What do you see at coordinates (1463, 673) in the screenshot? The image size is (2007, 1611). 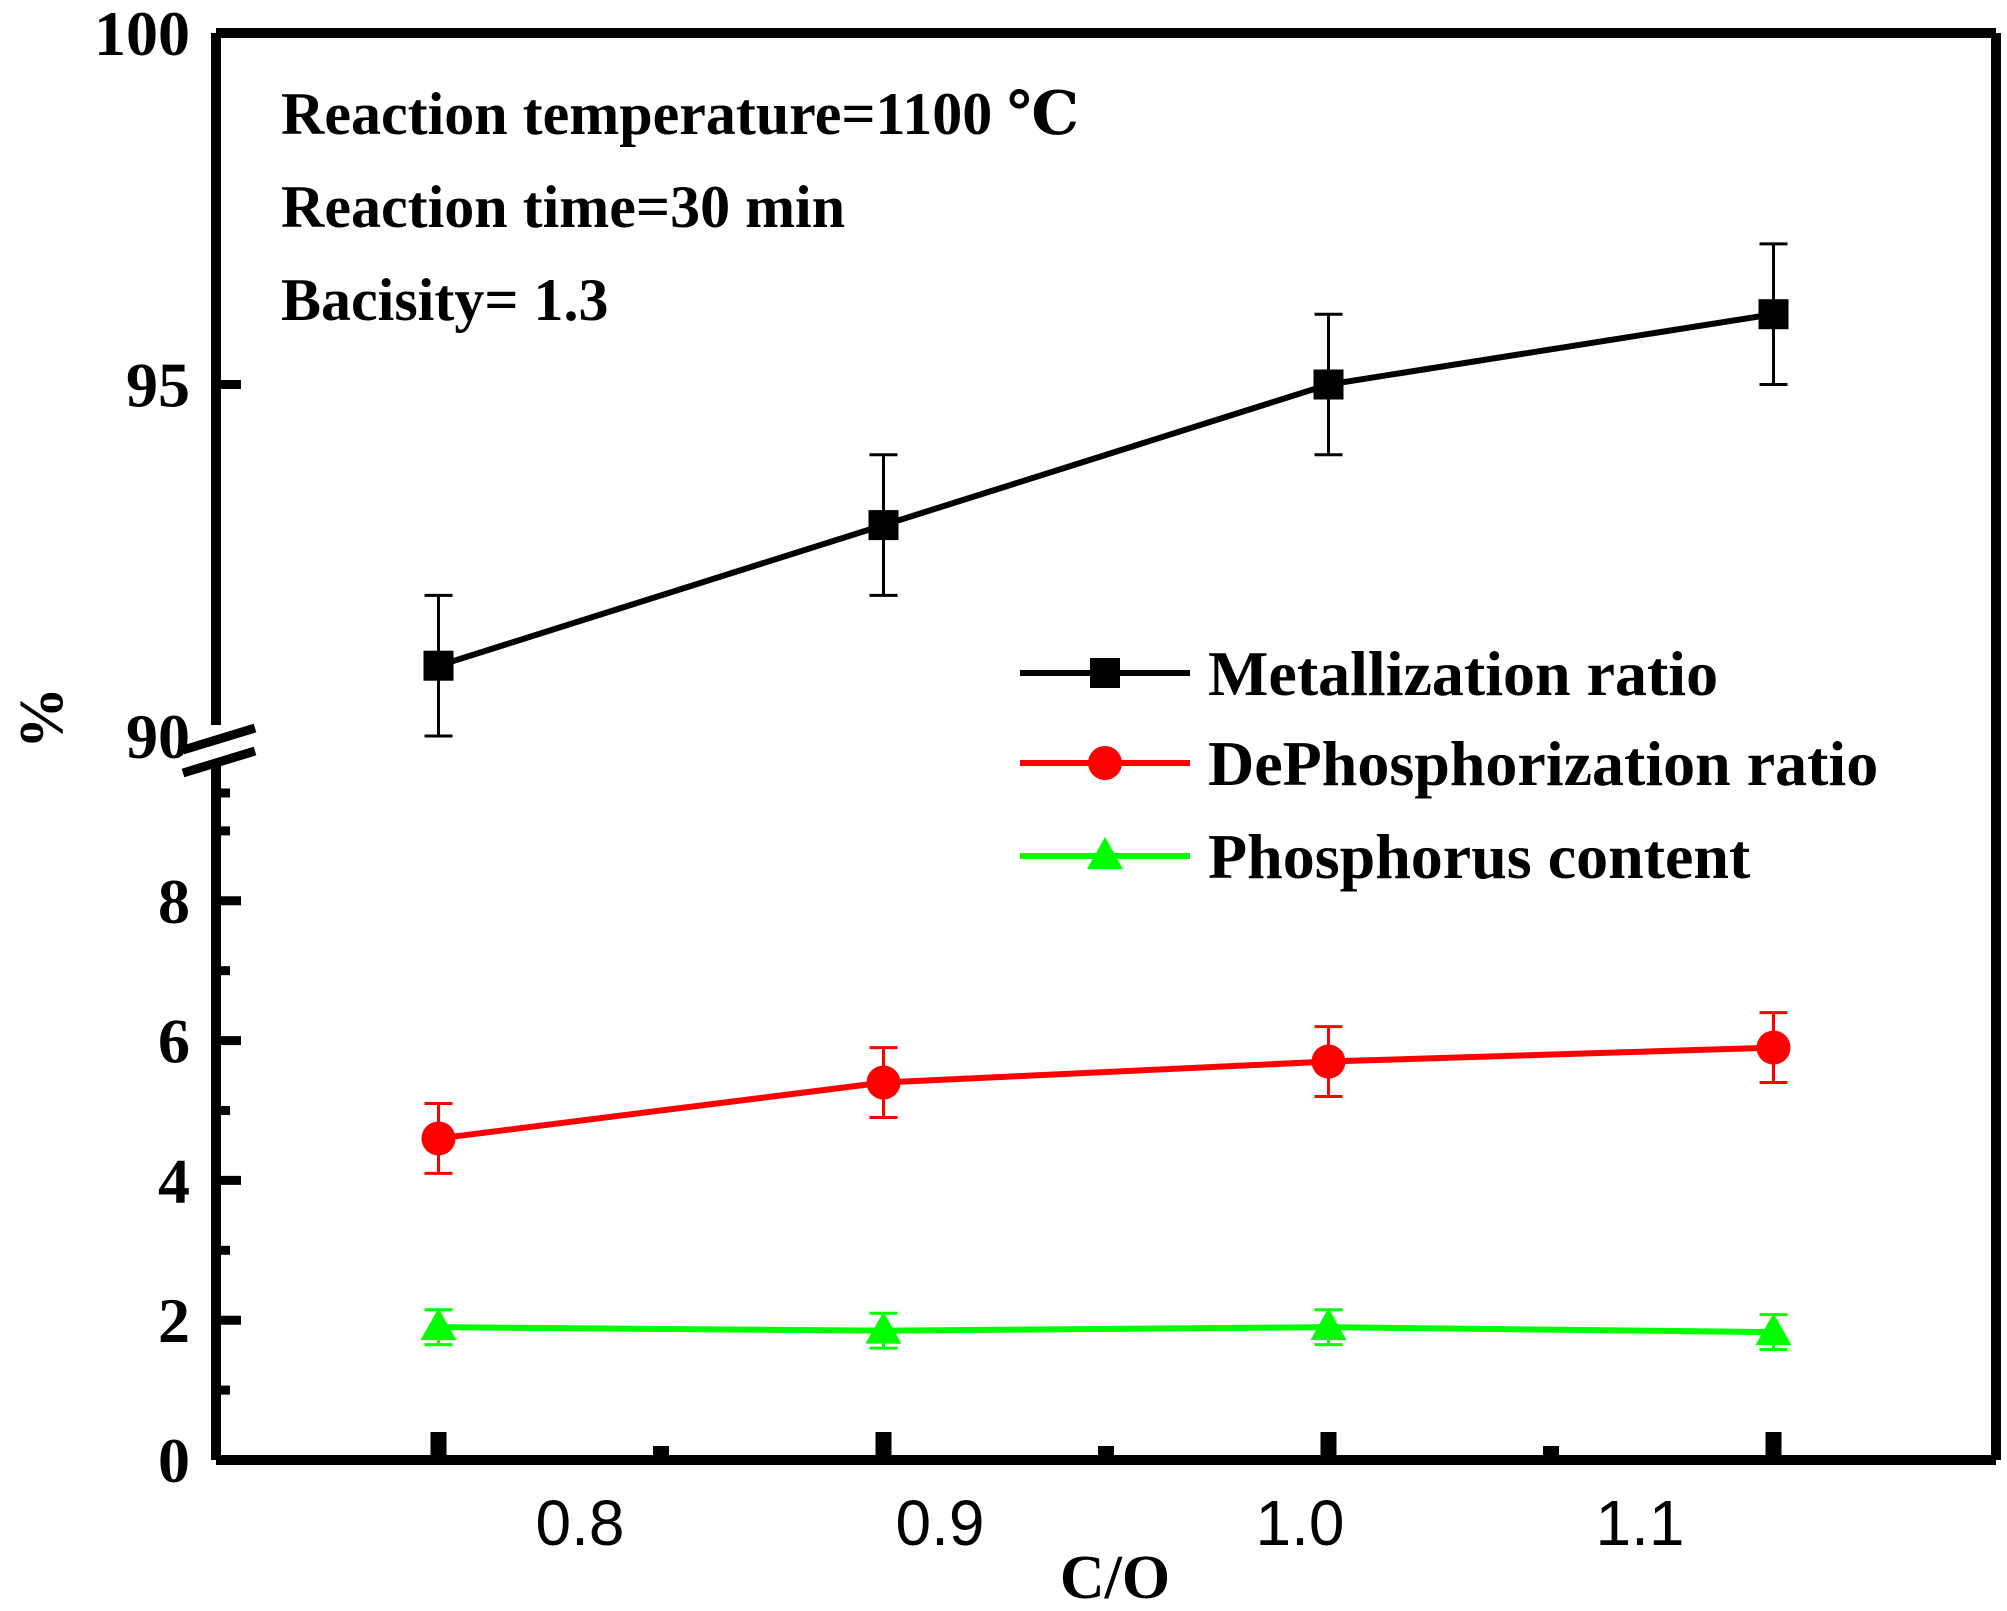 I see `legend-label-0: Metallization ratio` at bounding box center [1463, 673].